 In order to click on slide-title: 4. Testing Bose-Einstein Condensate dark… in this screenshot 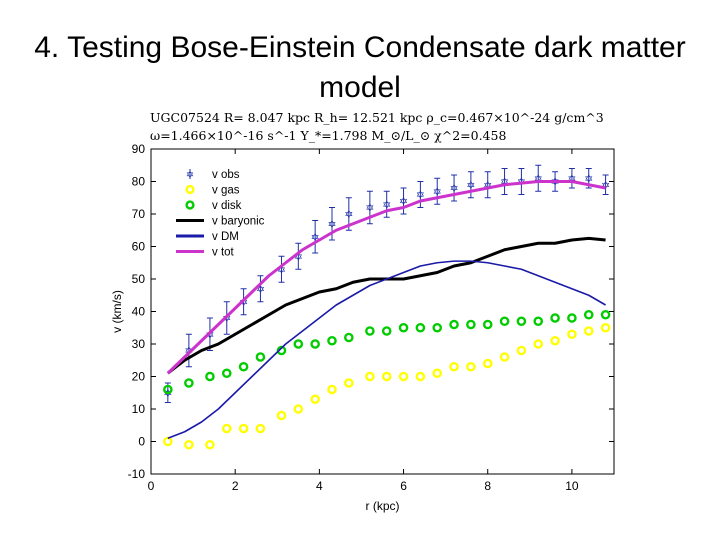, I will do `click(360, 67)`.